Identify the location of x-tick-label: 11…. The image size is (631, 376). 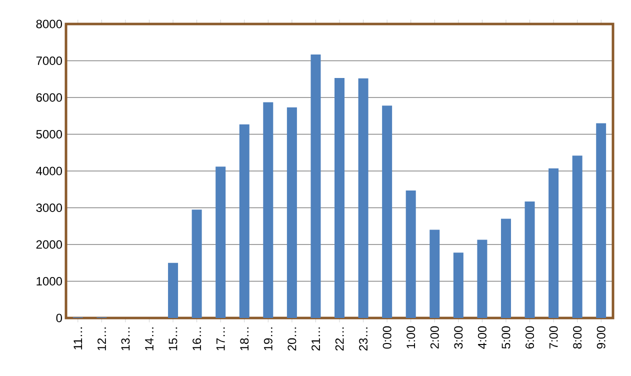
(78, 338).